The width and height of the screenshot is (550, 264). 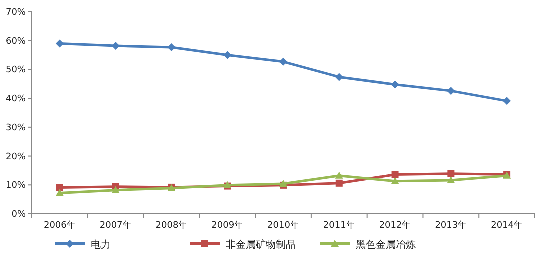 I want to click on y-tick-label: 20%, so click(x=16, y=157).